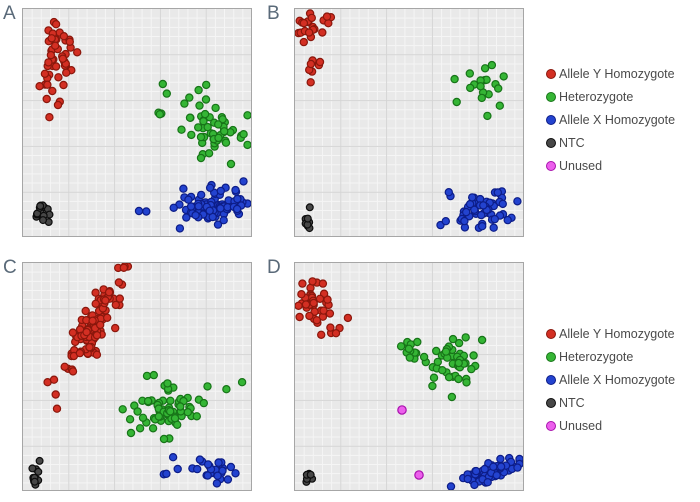 Image resolution: width=700 pixels, height=502 pixels. I want to click on panel-label-c: C, so click(10, 267).